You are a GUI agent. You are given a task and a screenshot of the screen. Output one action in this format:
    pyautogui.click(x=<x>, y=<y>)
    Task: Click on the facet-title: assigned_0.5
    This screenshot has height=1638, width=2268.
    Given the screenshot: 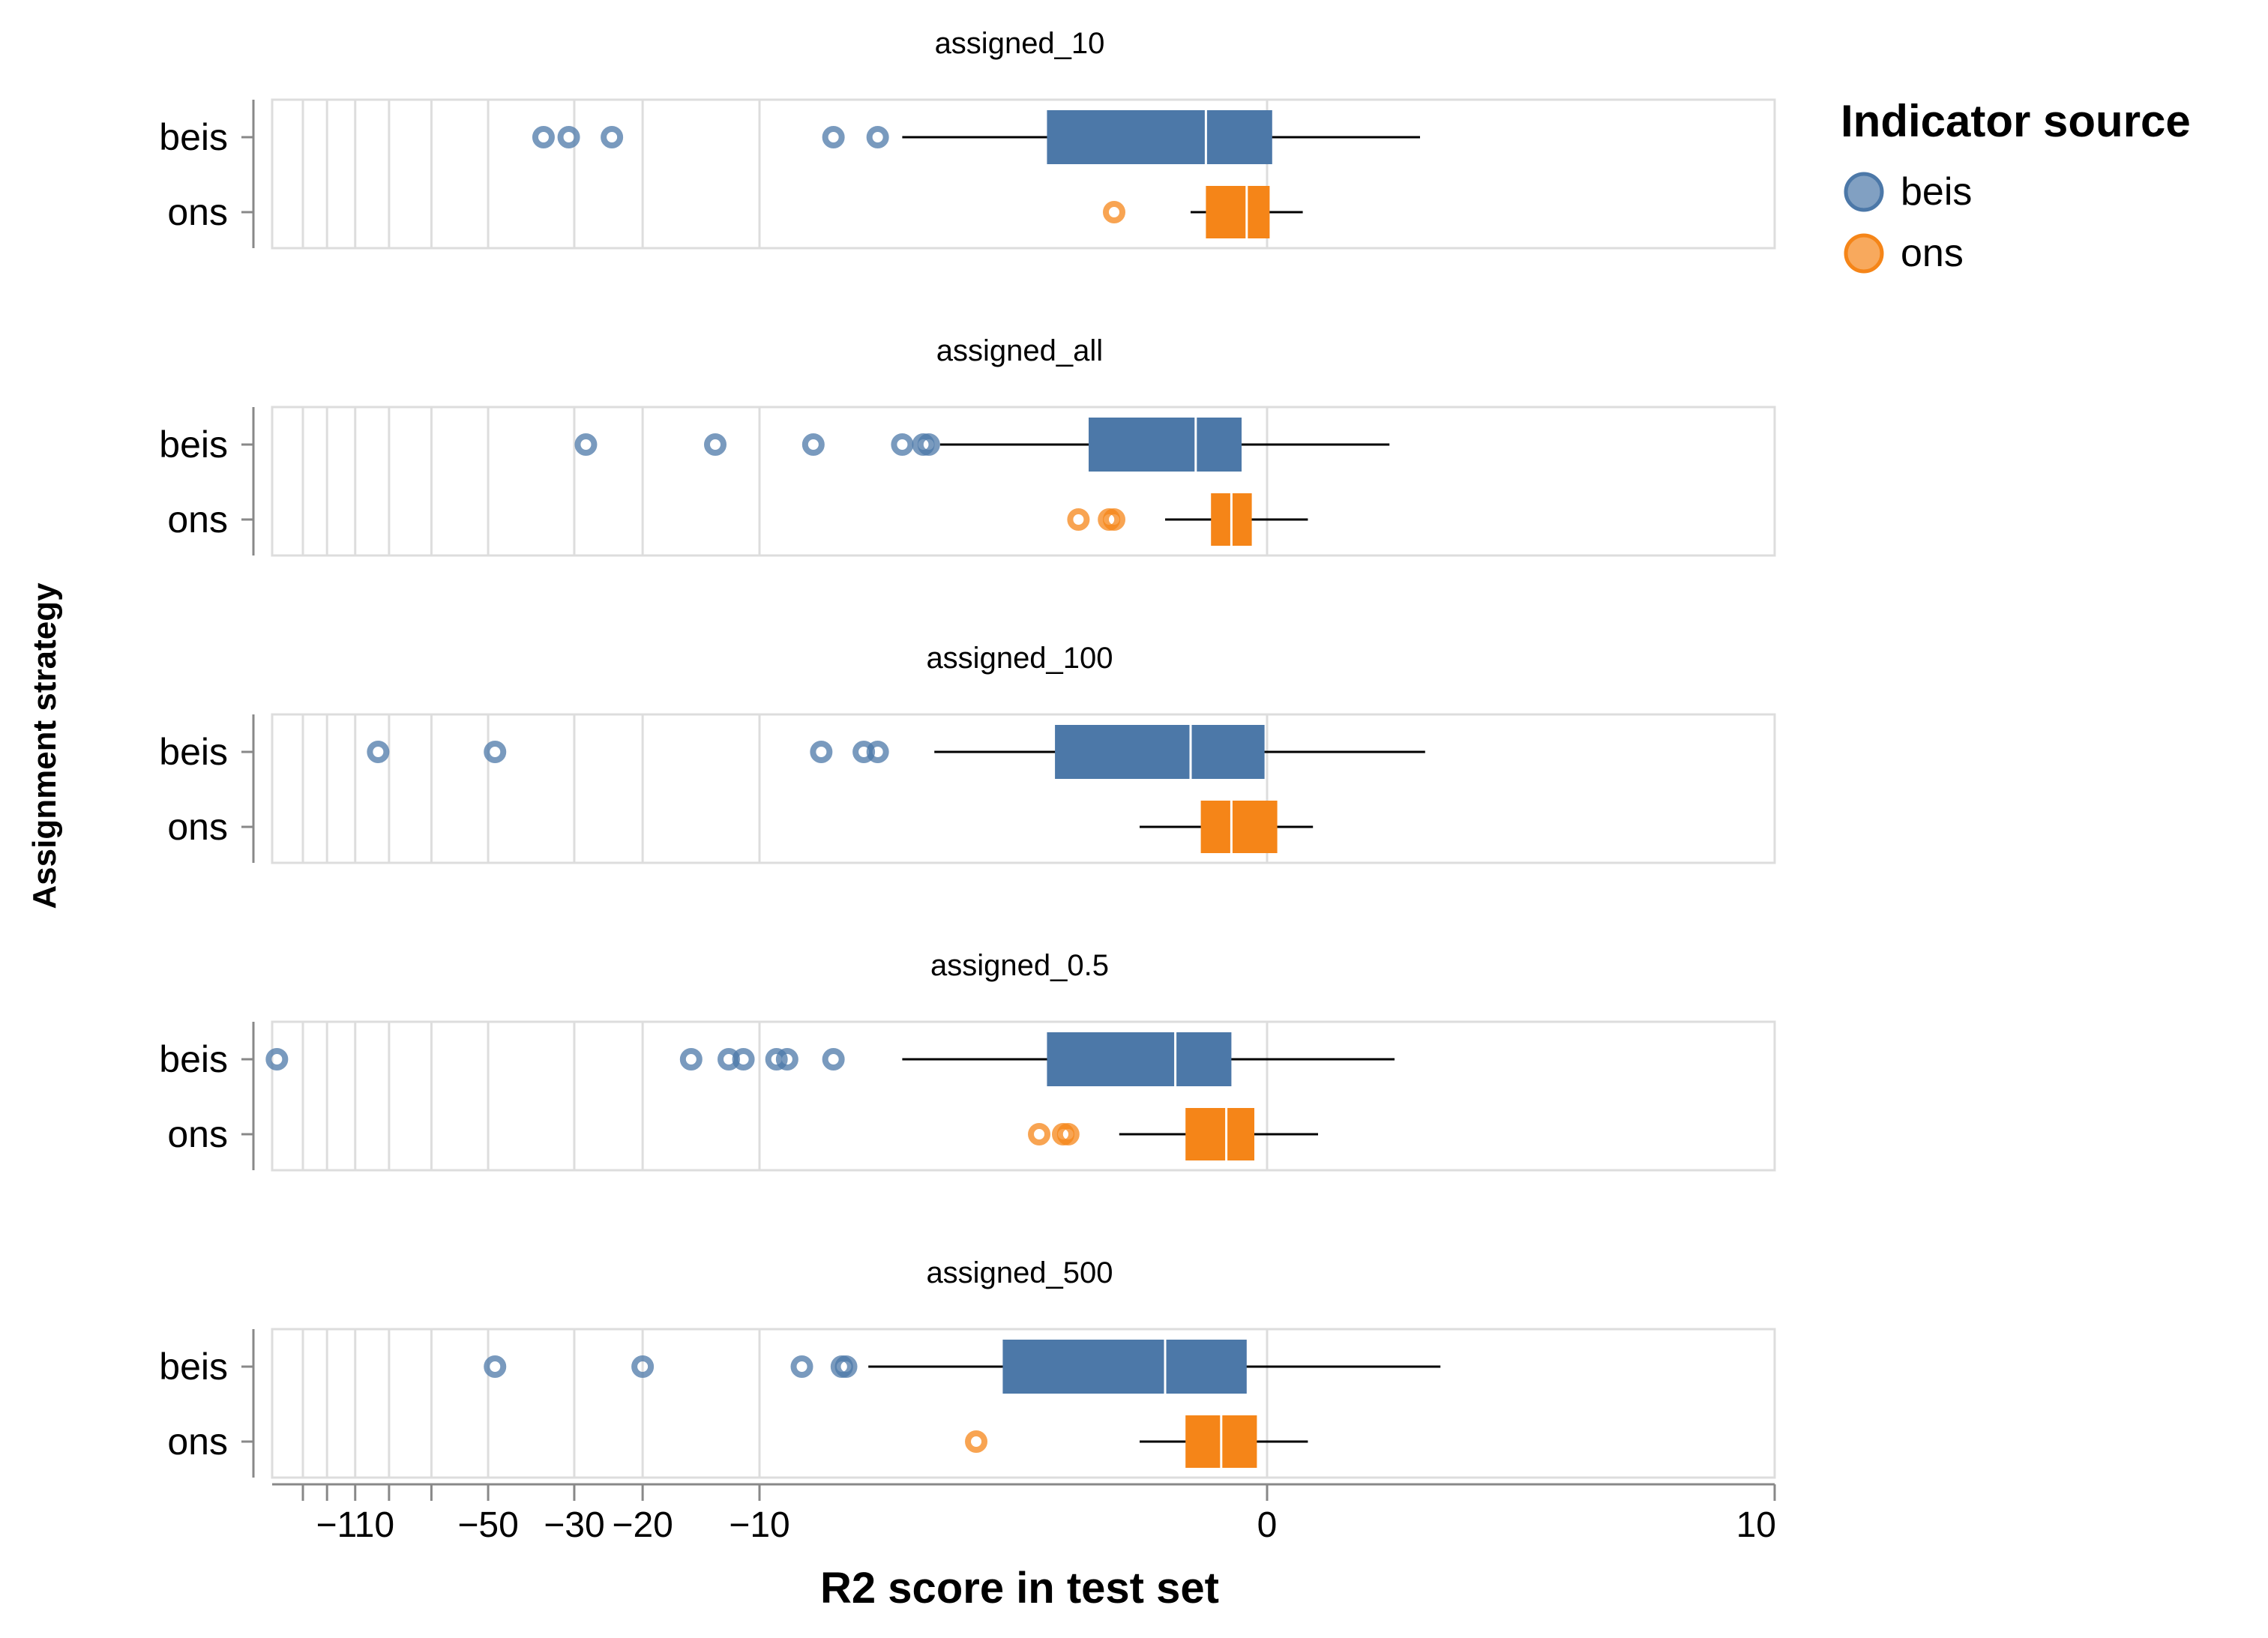 What is the action you would take?
    pyautogui.click(x=1019, y=965)
    